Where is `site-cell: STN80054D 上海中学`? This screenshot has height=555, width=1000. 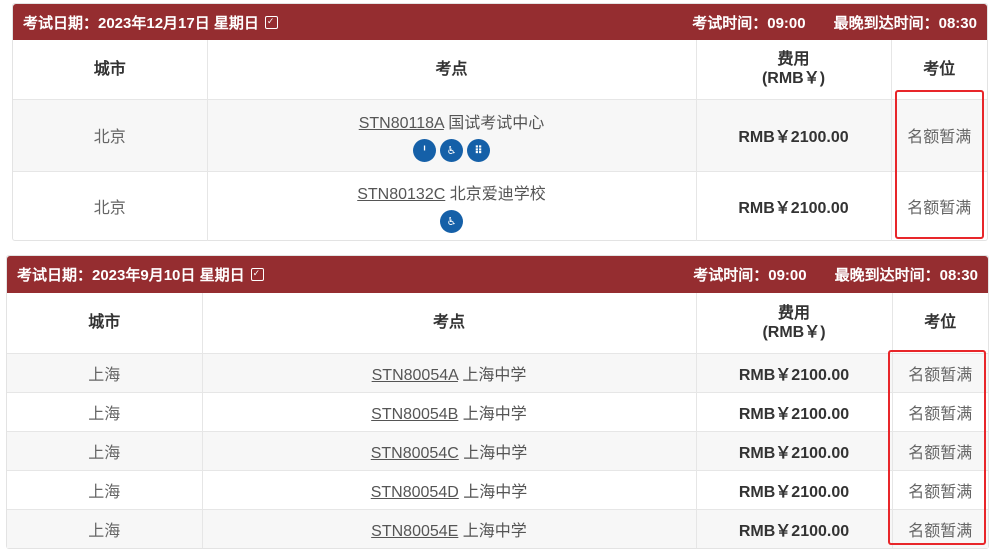 site-cell: STN80054D 上海中学 is located at coordinates (449, 490).